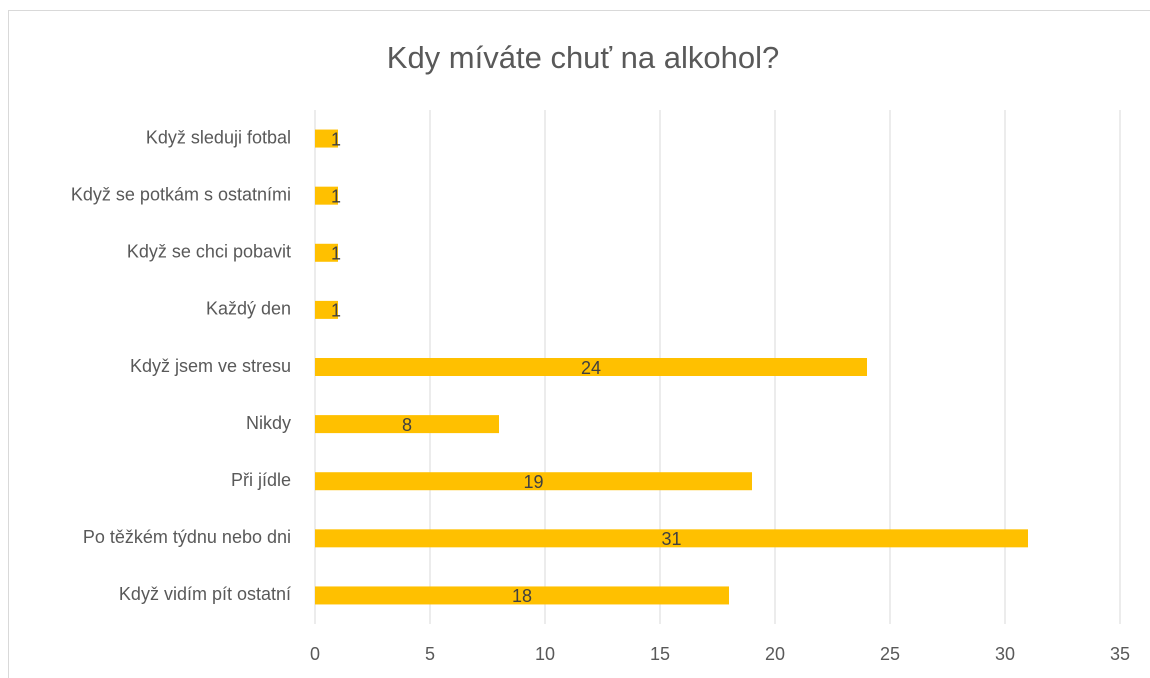 The image size is (1150, 678). What do you see at coordinates (261, 480) in the screenshot?
I see `y-tick-label: Při jídle` at bounding box center [261, 480].